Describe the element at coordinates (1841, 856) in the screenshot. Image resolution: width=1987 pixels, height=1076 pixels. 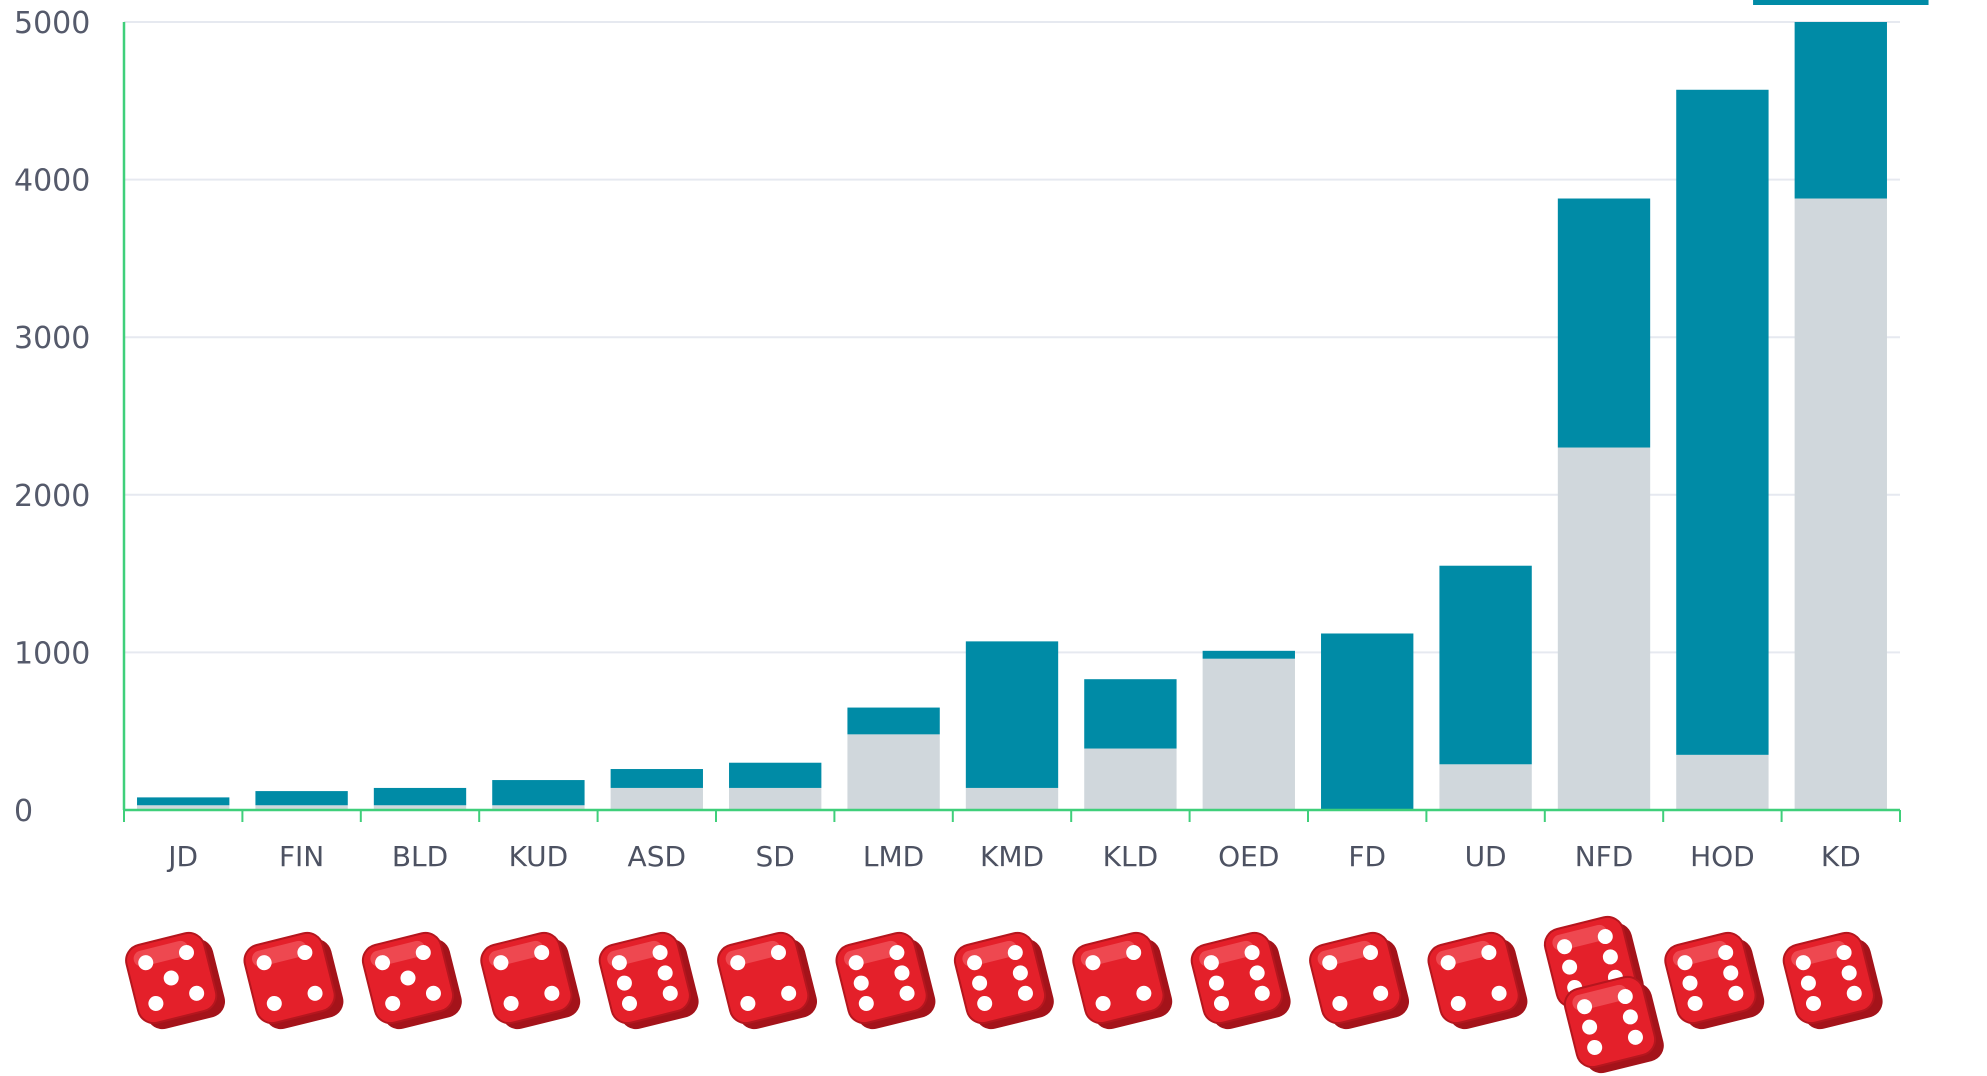
I see `category-label: KD` at that location.